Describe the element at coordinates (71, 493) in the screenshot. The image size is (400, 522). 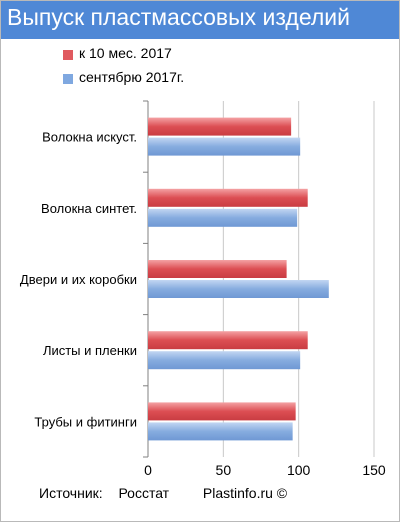
I see `source-label: Источник:` at that location.